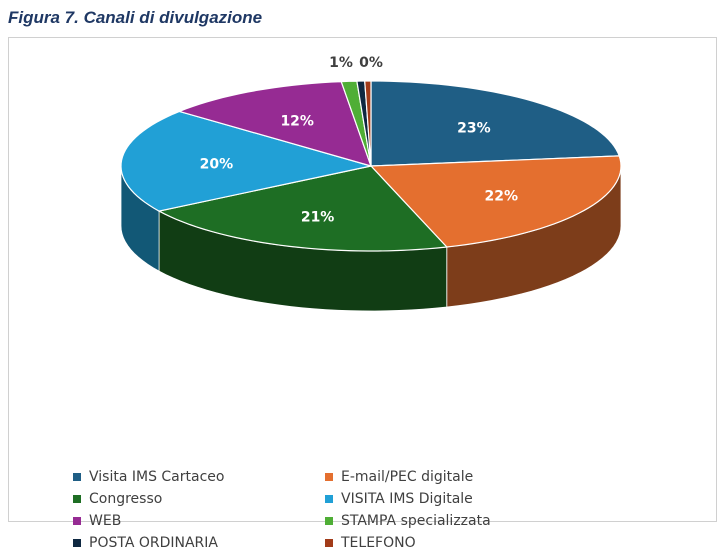  I want to click on legend-item: TELEFONO, so click(451, 543).